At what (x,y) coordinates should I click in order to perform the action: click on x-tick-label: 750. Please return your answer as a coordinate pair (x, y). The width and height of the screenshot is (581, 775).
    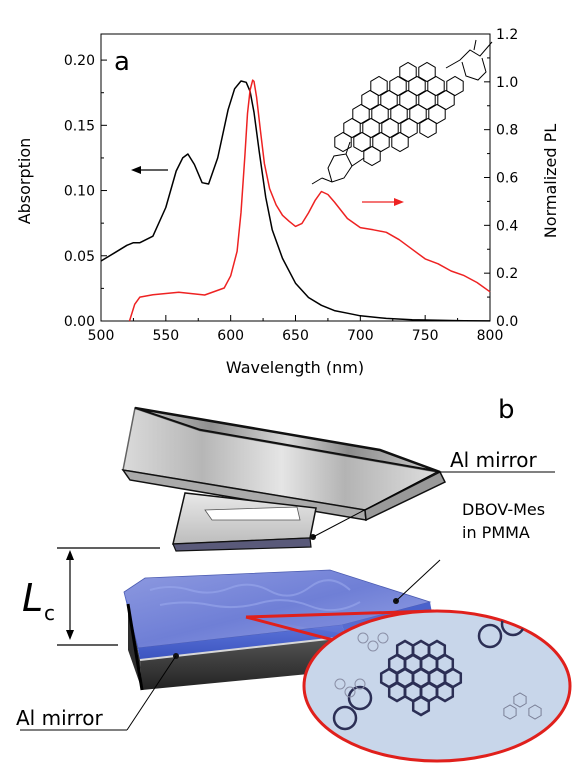
    Looking at the image, I should click on (425, 336).